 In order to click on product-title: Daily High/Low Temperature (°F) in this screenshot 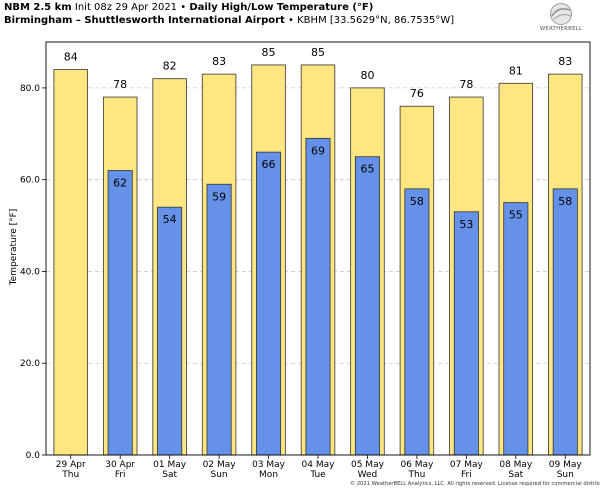, I will do `click(281, 7)`.